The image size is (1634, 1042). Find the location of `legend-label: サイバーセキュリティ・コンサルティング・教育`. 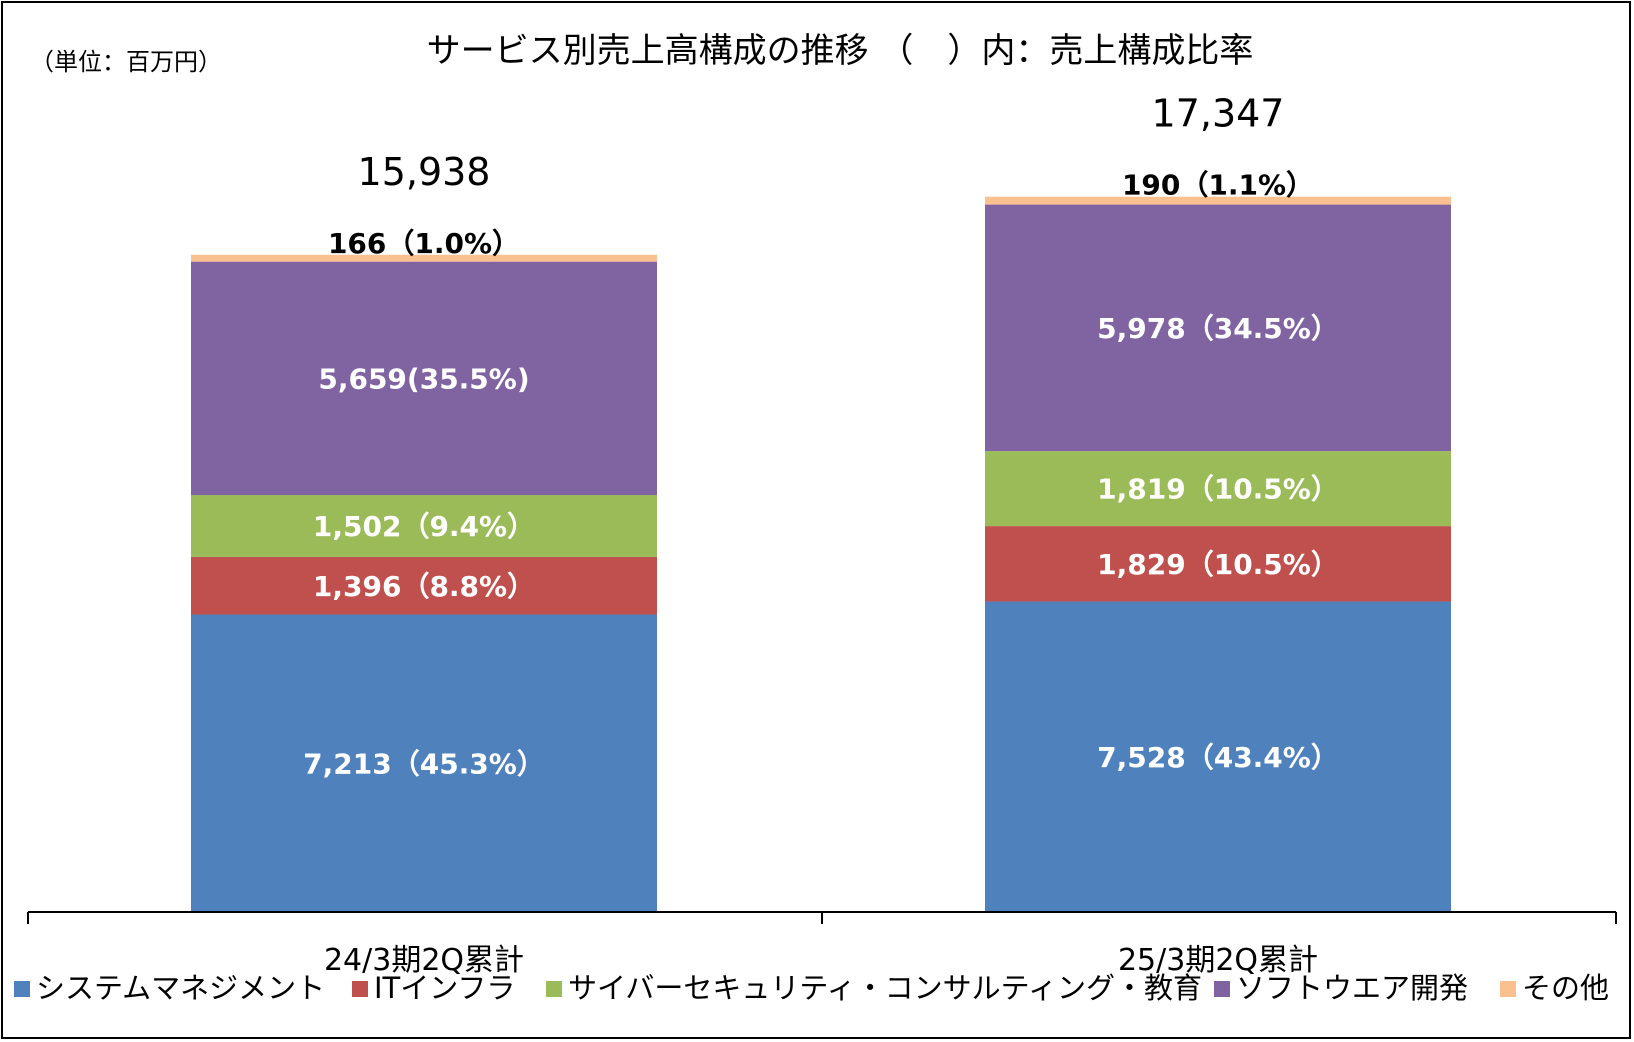

legend-label: サイバーセキュリティ・コンサルティング・教育 is located at coordinates (885, 988).